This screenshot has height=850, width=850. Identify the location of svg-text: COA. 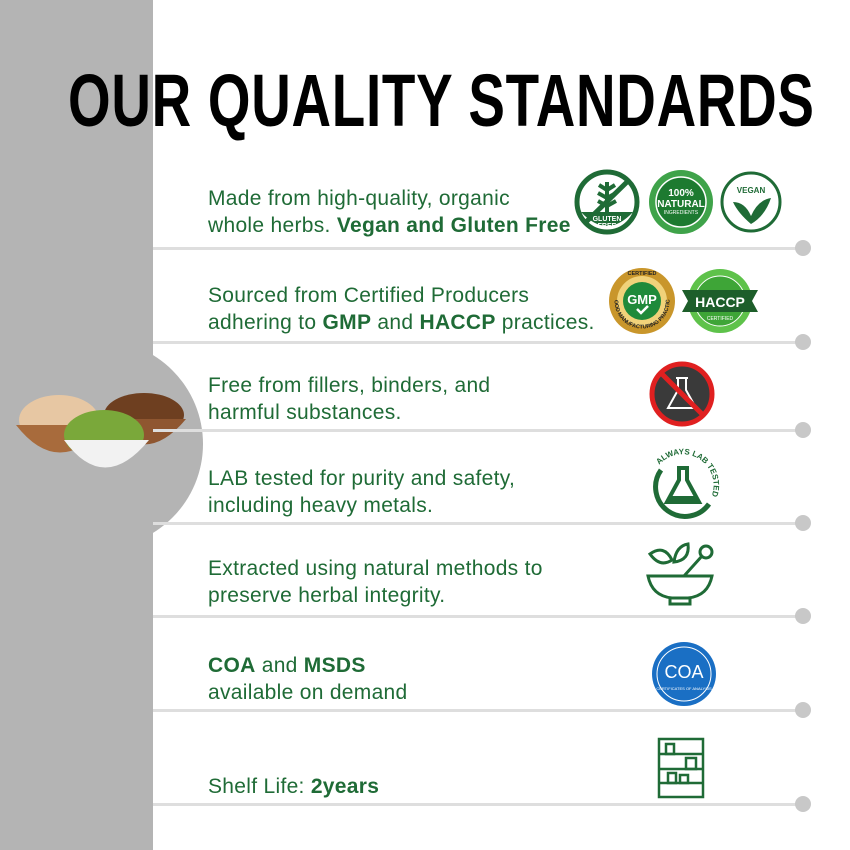
(683, 672).